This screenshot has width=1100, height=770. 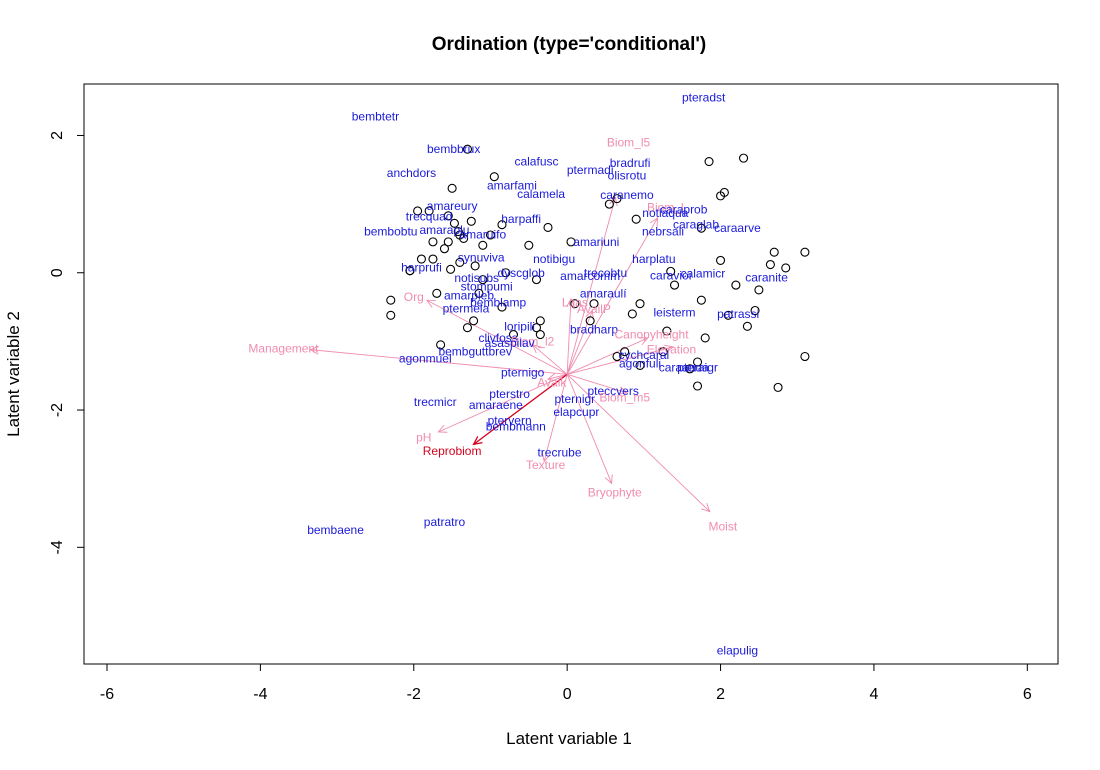 What do you see at coordinates (613, 391) in the screenshot?
I see `species-label: pteccvers` at bounding box center [613, 391].